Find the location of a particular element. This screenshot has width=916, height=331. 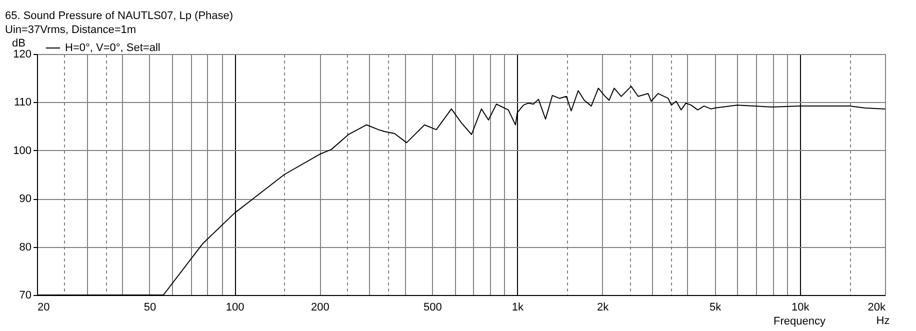

x-tick-label: 50 is located at coordinates (150, 308).